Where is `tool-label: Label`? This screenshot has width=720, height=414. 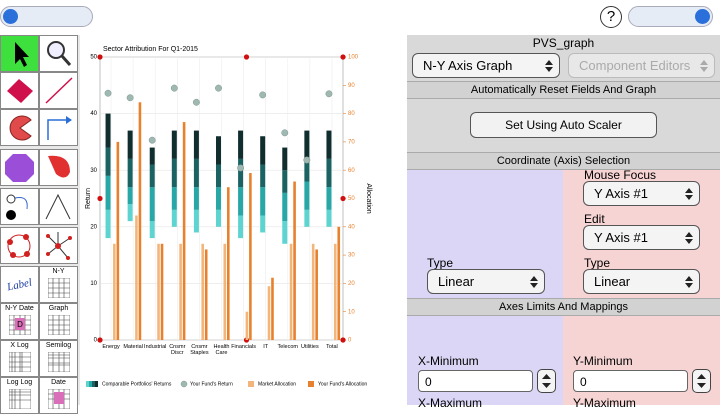 tool-label: Label is located at coordinates (19, 284).